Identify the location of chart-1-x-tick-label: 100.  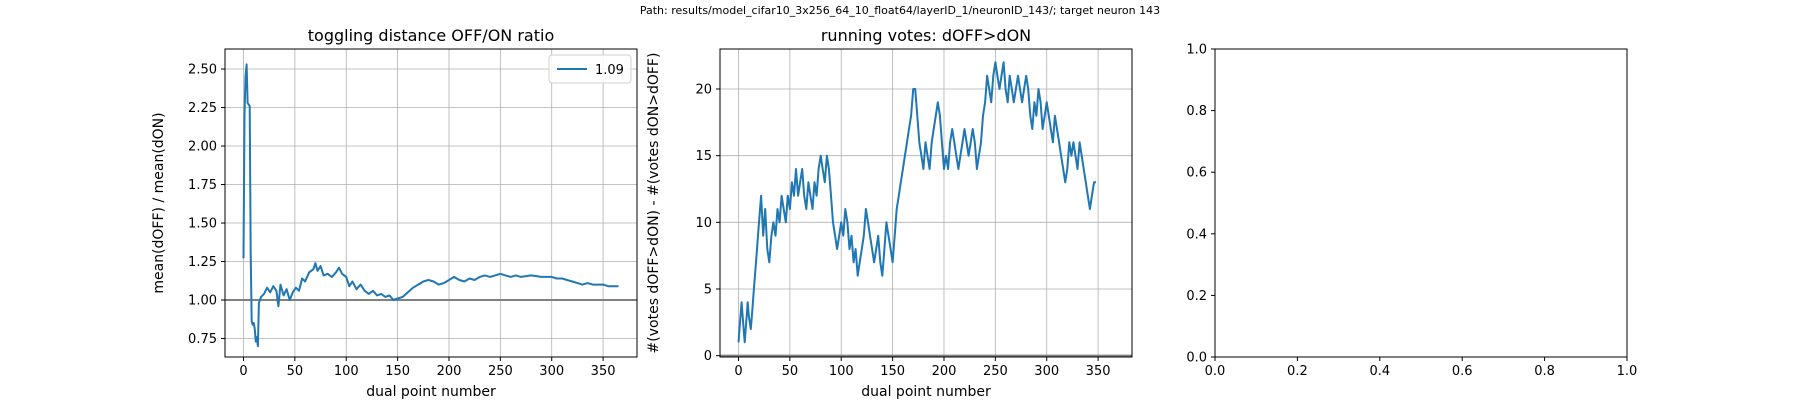
(346, 371).